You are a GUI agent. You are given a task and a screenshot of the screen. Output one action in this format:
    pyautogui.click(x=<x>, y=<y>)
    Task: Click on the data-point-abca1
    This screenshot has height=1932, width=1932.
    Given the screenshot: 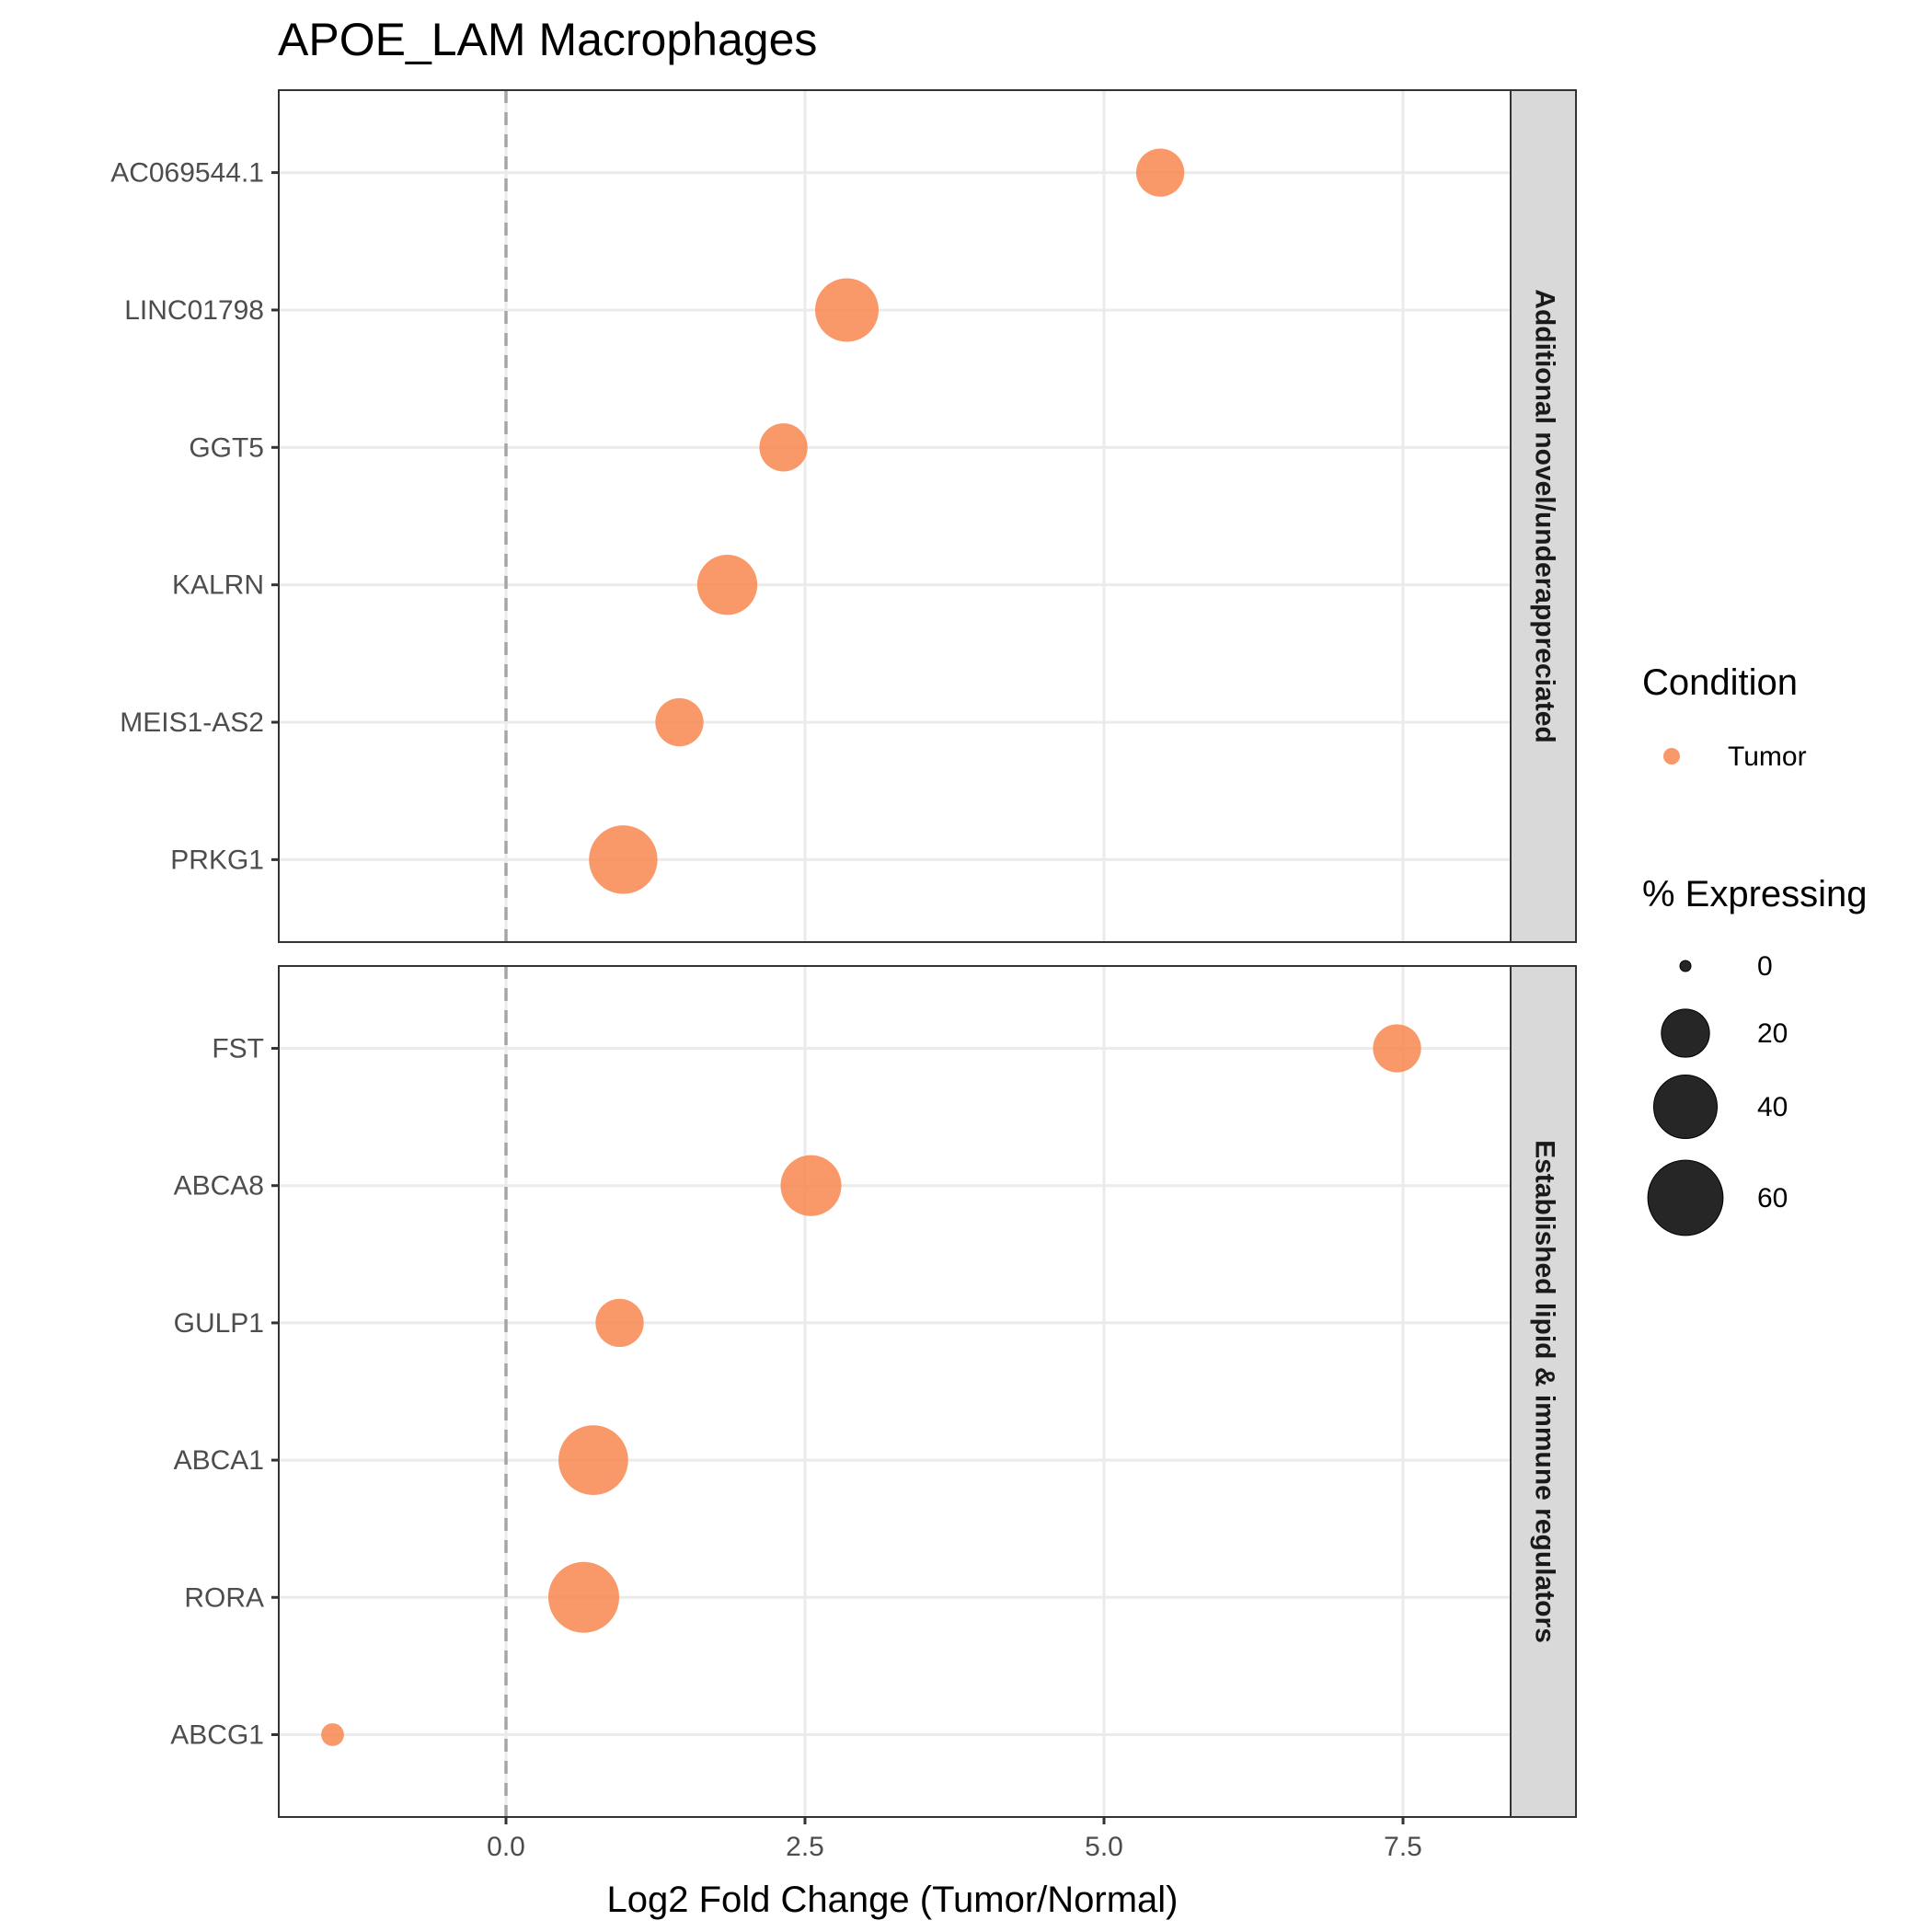 What is the action you would take?
    pyautogui.click(x=593, y=1460)
    